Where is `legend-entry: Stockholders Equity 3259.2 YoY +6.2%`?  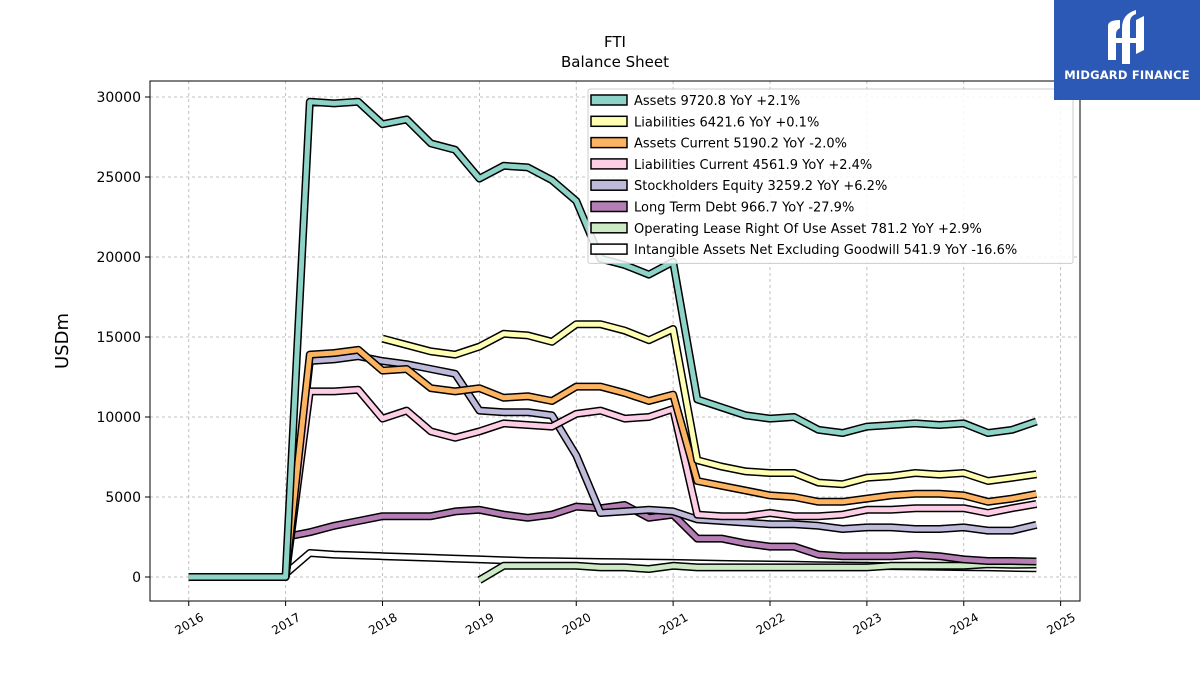 legend-entry: Stockholders Equity 3259.2 YoY +6.2% is located at coordinates (760, 186).